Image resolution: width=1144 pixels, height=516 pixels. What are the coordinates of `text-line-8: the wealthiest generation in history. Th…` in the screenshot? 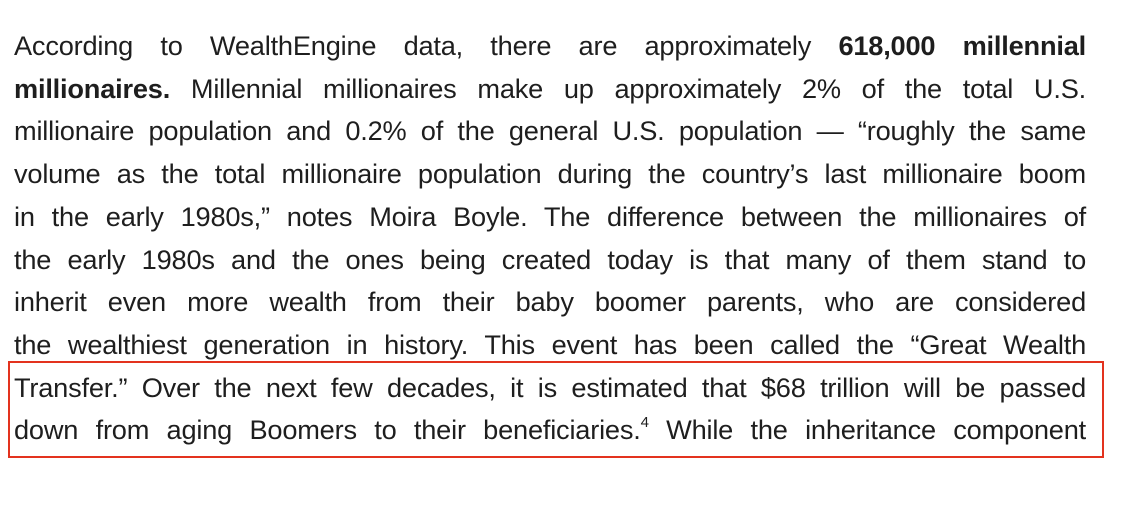 It's located at (550, 344).